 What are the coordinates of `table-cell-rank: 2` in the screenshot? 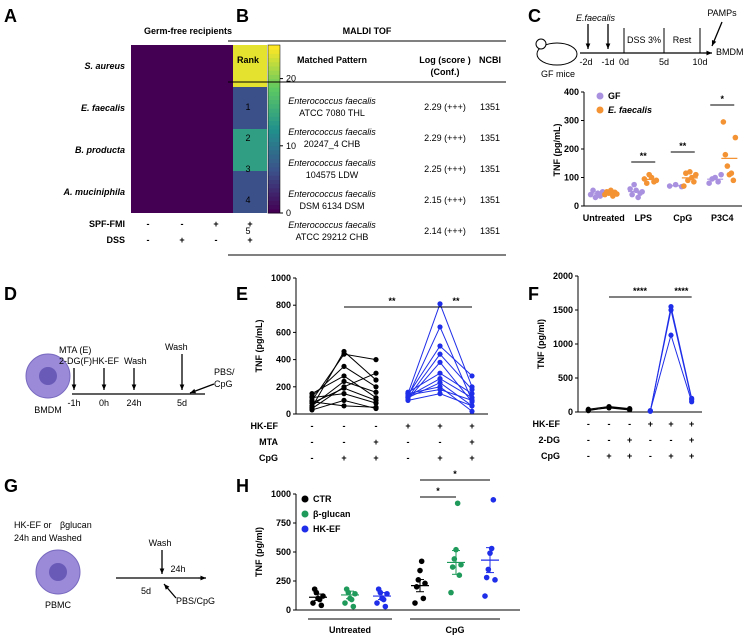 It's located at (247, 138).